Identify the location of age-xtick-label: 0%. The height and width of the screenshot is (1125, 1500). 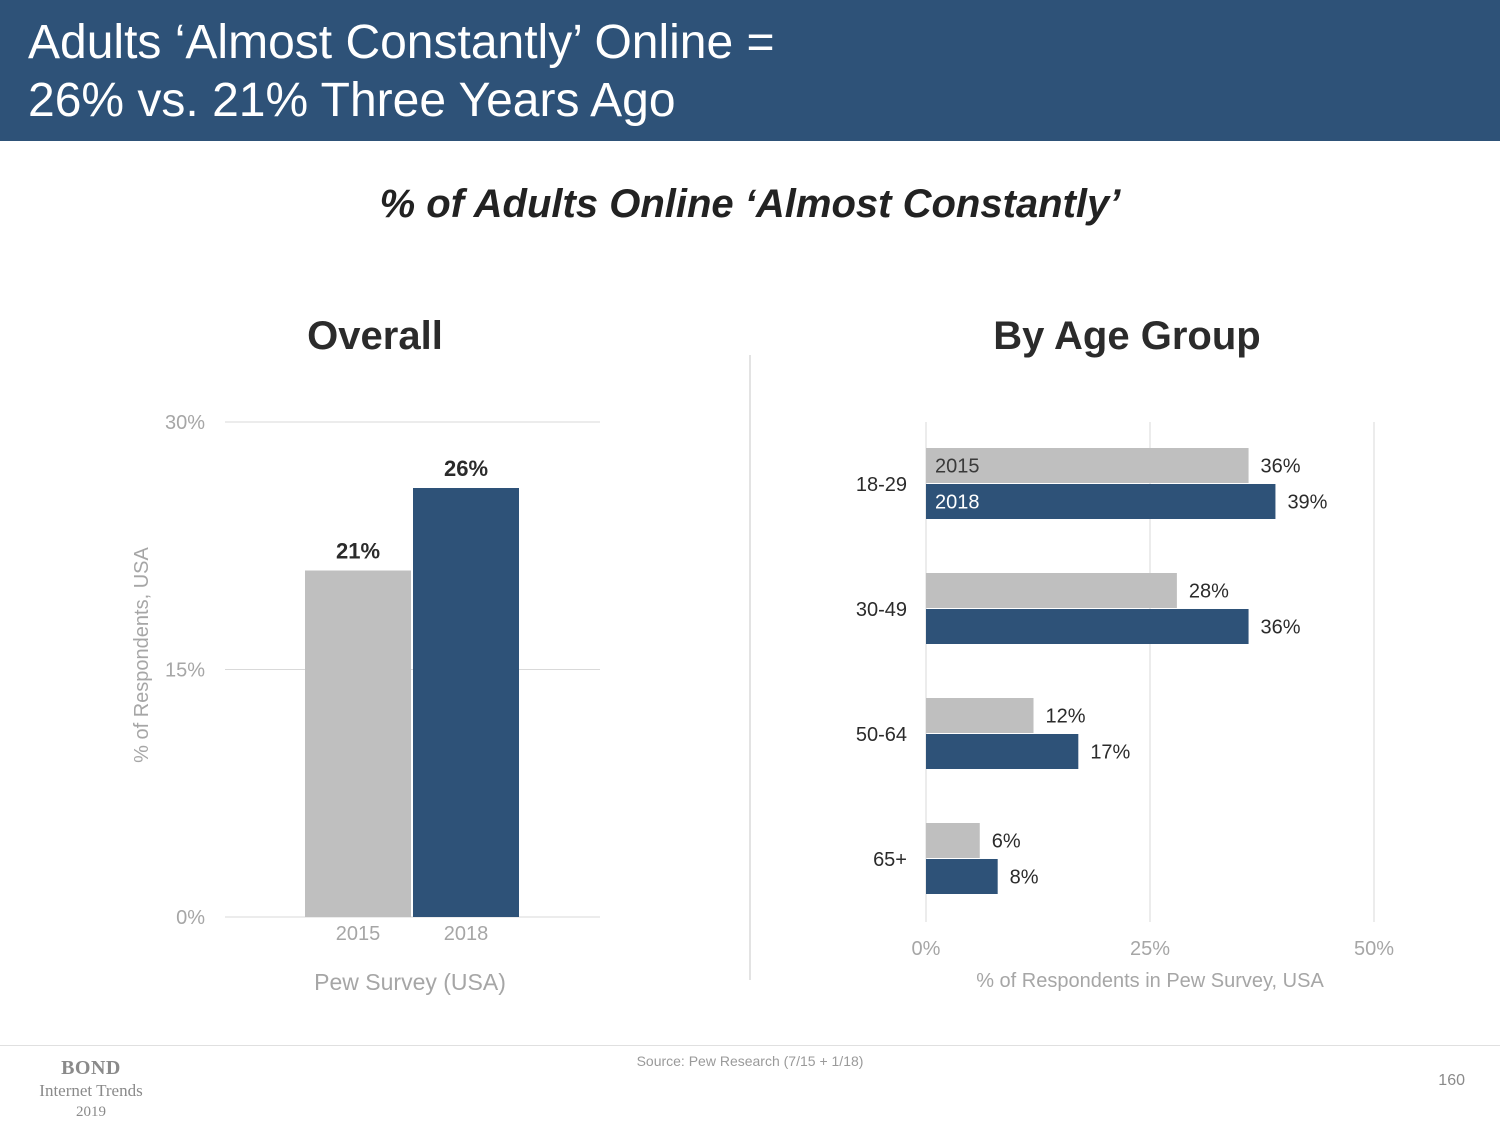
(926, 949).